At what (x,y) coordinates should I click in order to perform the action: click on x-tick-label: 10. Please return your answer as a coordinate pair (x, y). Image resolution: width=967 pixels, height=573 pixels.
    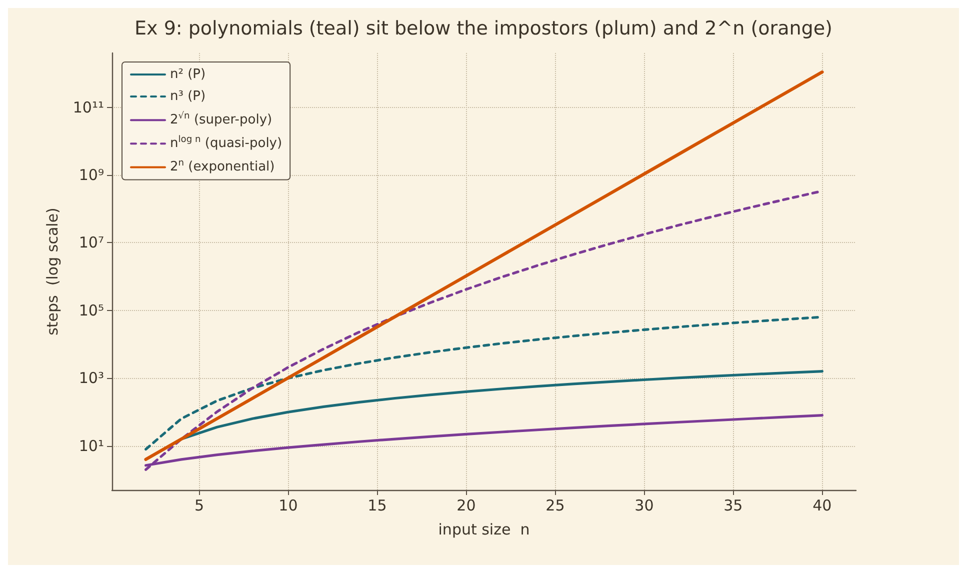
    Looking at the image, I should click on (288, 505).